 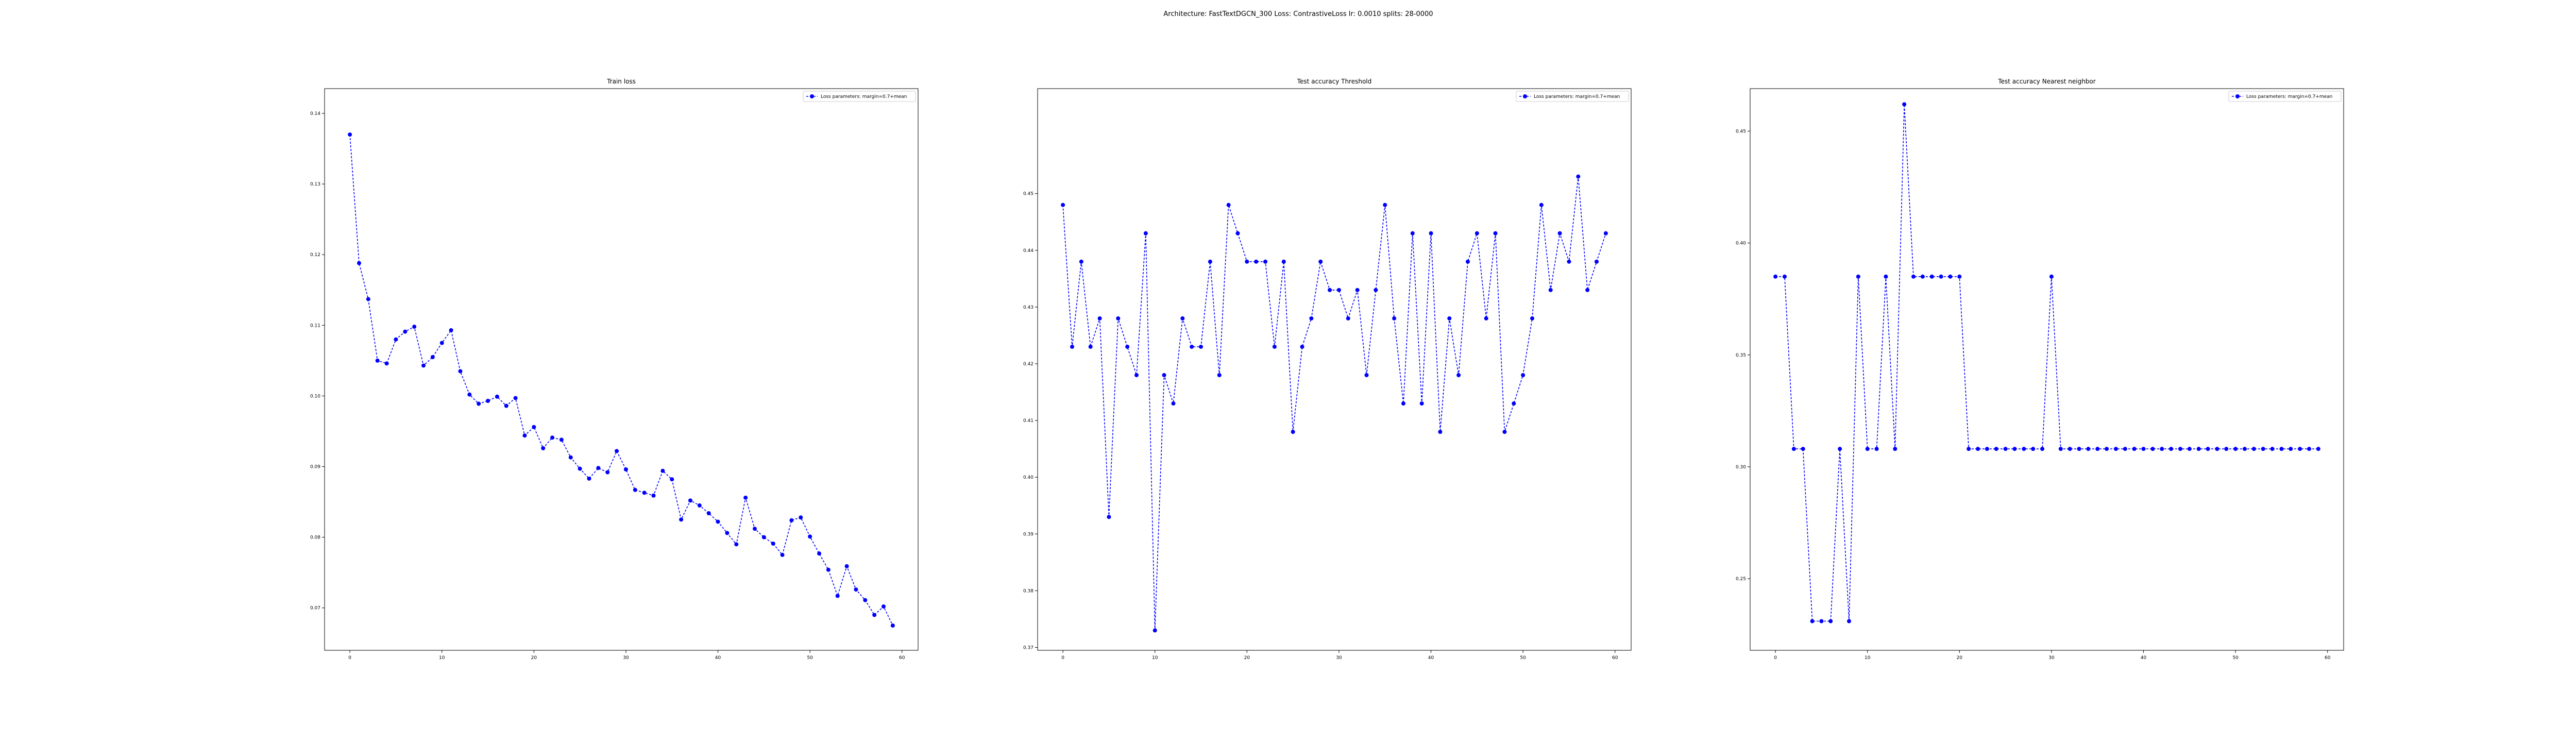 What do you see at coordinates (1028, 307) in the screenshot?
I see `y-tick-label: 0.43` at bounding box center [1028, 307].